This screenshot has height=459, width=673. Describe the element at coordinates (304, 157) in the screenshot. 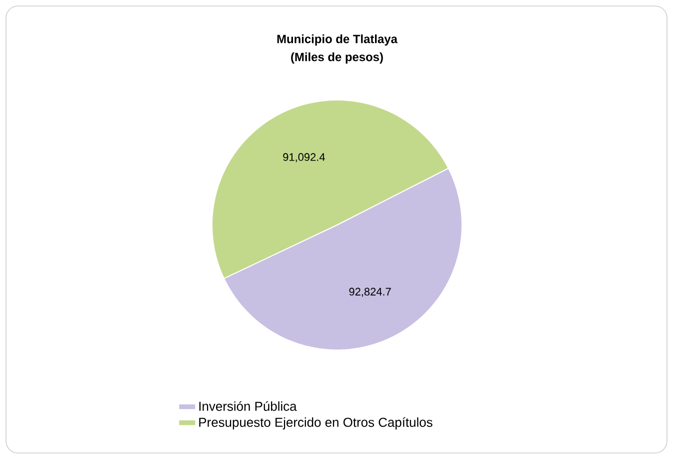

I see `data-label: 91,092.4` at that location.